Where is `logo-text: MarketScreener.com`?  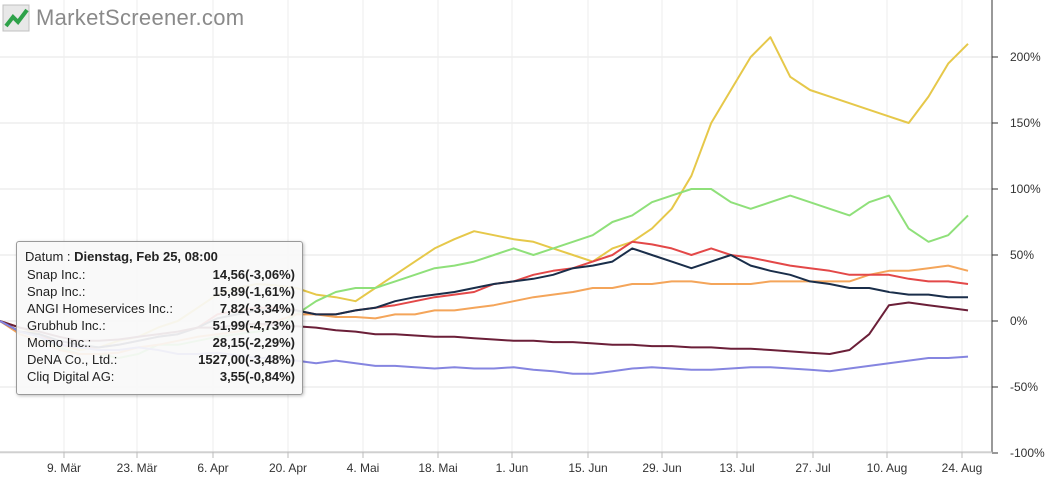
logo-text: MarketScreener.com is located at coordinates (140, 17).